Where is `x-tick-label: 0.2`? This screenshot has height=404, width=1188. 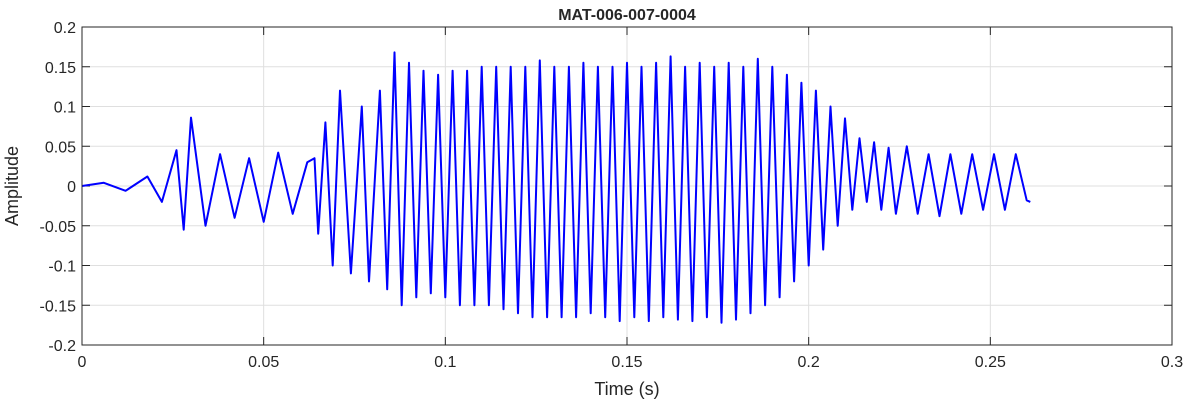 x-tick-label: 0.2 is located at coordinates (809, 362).